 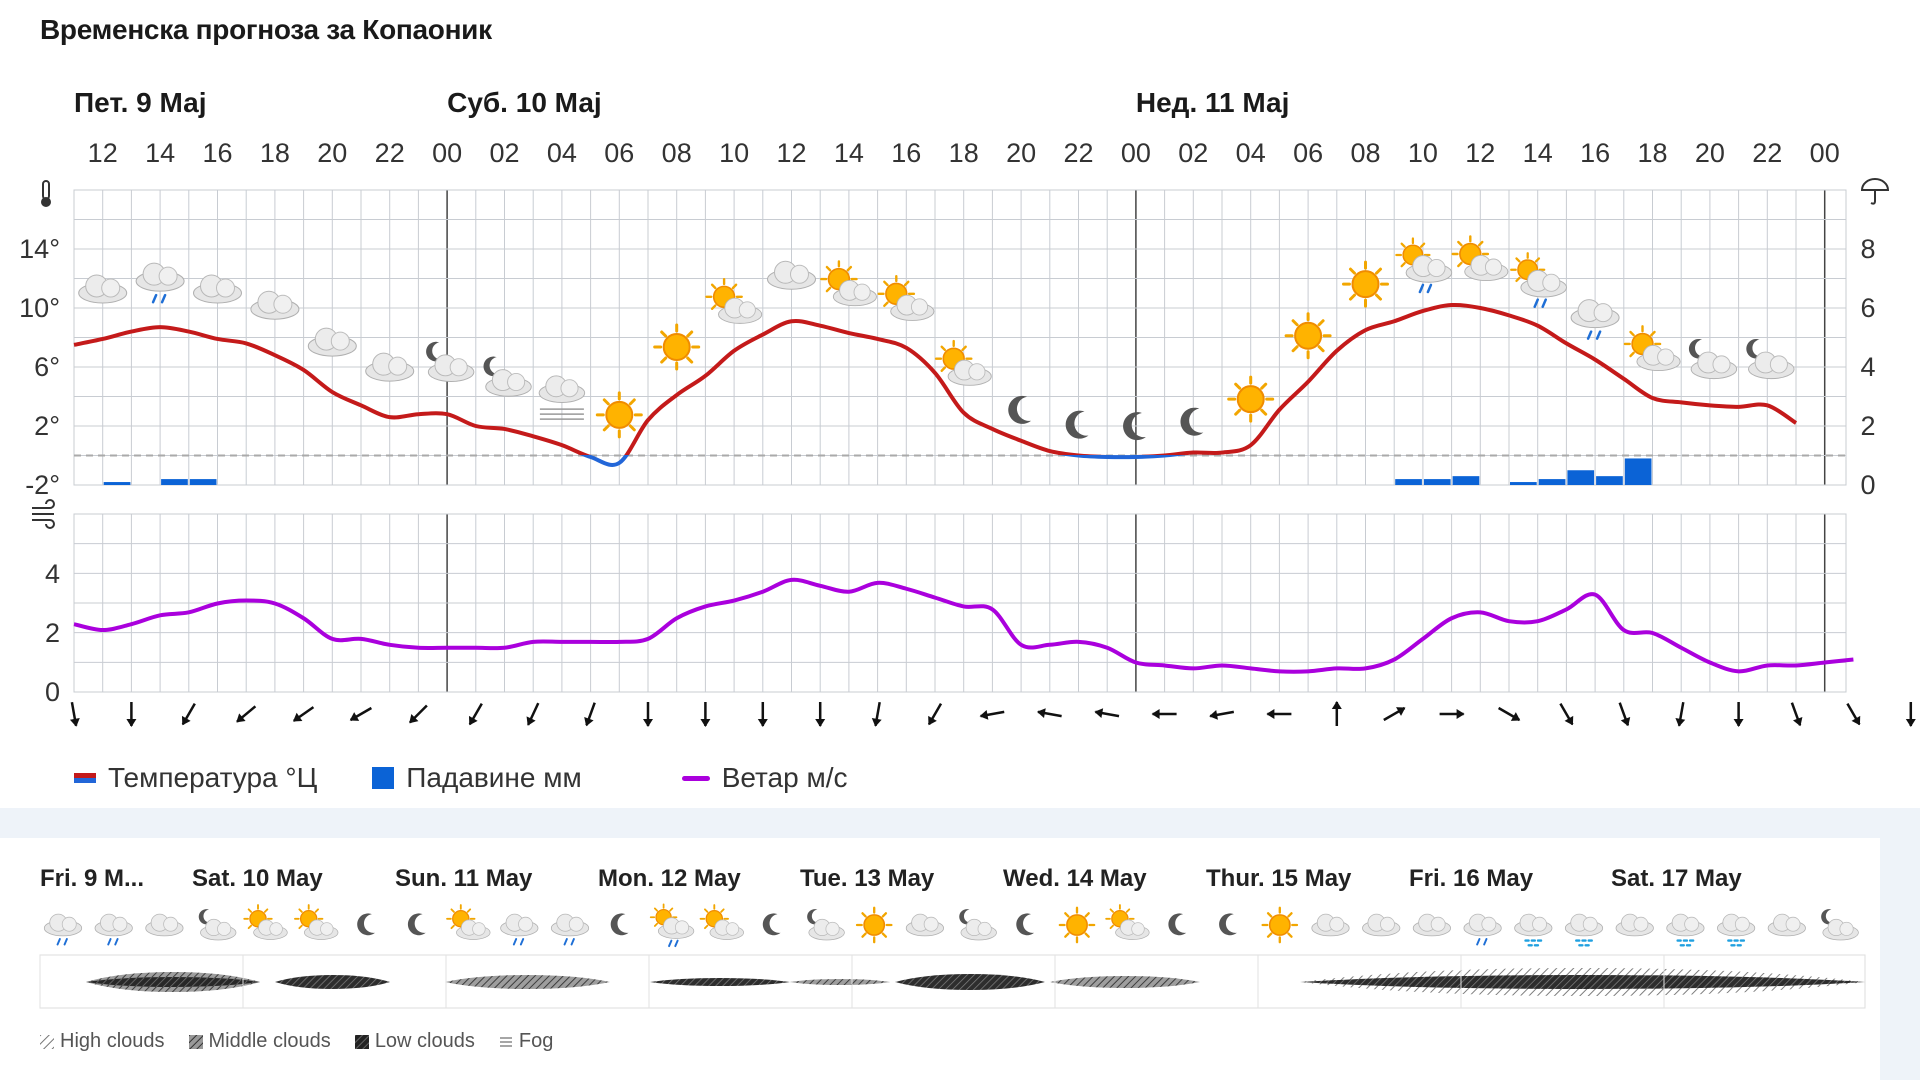 What do you see at coordinates (383, 778) in the screenshot?
I see `legend-precipitation-swatch` at bounding box center [383, 778].